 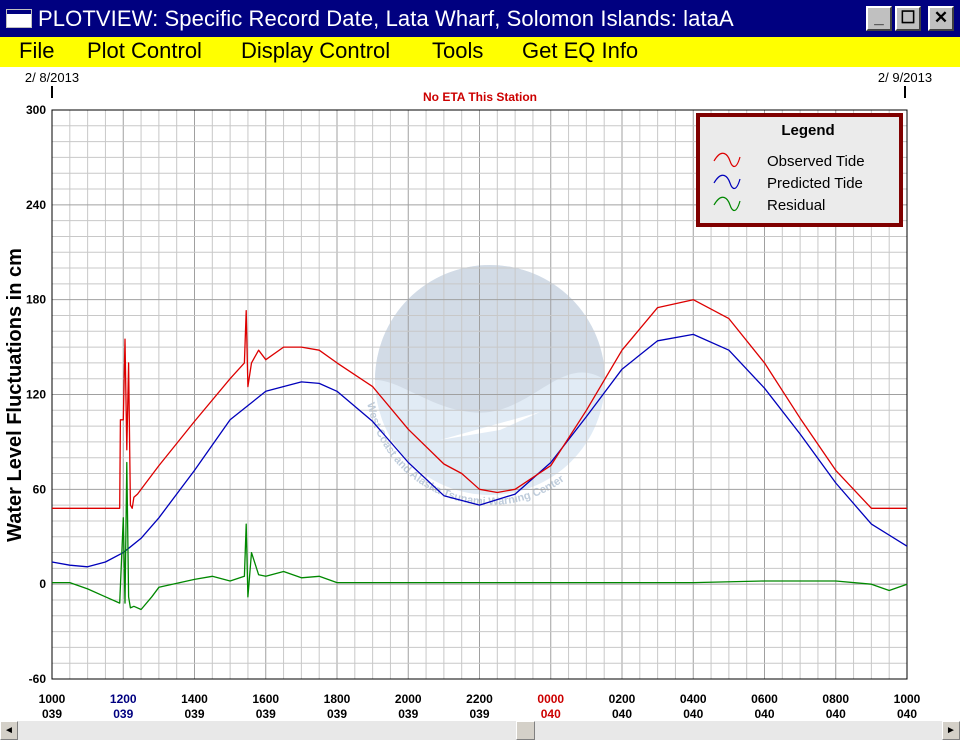 I want to click on menu-tools: Tools, so click(x=458, y=50).